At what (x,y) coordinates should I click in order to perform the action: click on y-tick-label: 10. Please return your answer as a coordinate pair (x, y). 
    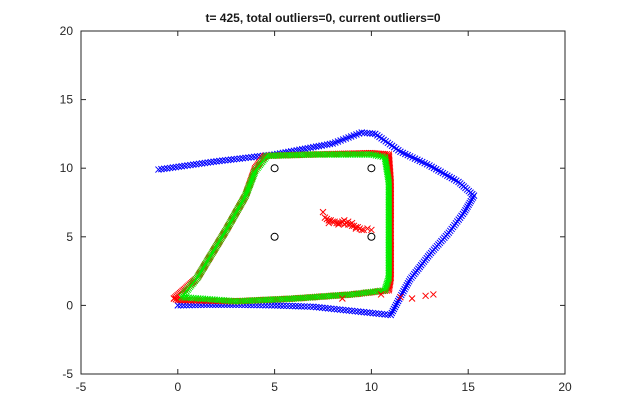
    Looking at the image, I should click on (67, 168).